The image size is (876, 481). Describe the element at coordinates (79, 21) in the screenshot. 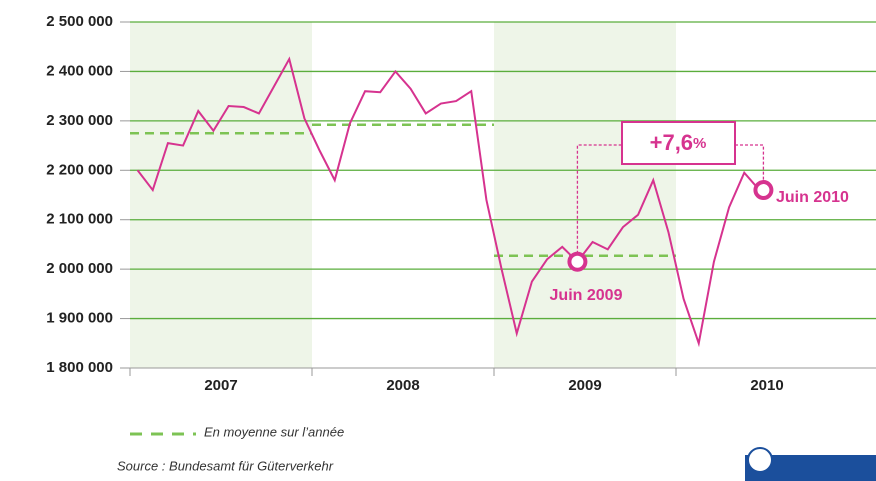

I see `y-tick-label: 2 500 000` at that location.